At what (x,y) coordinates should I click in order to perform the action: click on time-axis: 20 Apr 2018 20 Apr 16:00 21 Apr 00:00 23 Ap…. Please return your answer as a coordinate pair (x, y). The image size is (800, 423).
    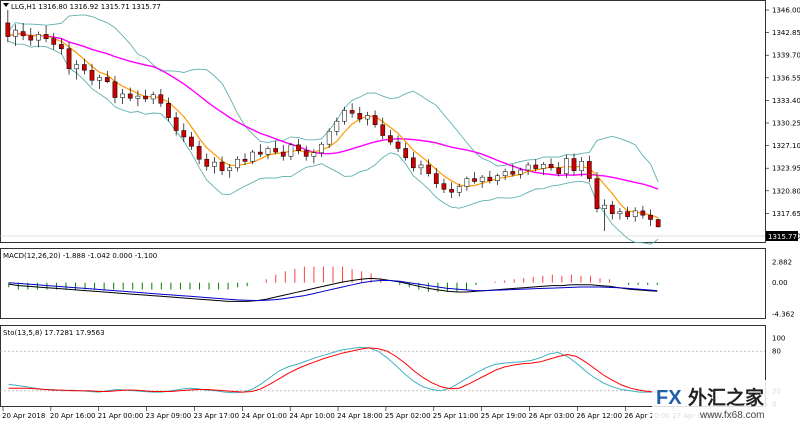
    Looking at the image, I should click on (360, 413).